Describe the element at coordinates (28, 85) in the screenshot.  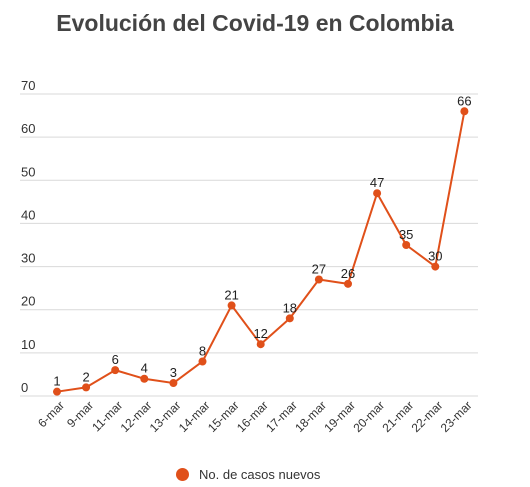
I see `y-tick-label: 70` at that location.